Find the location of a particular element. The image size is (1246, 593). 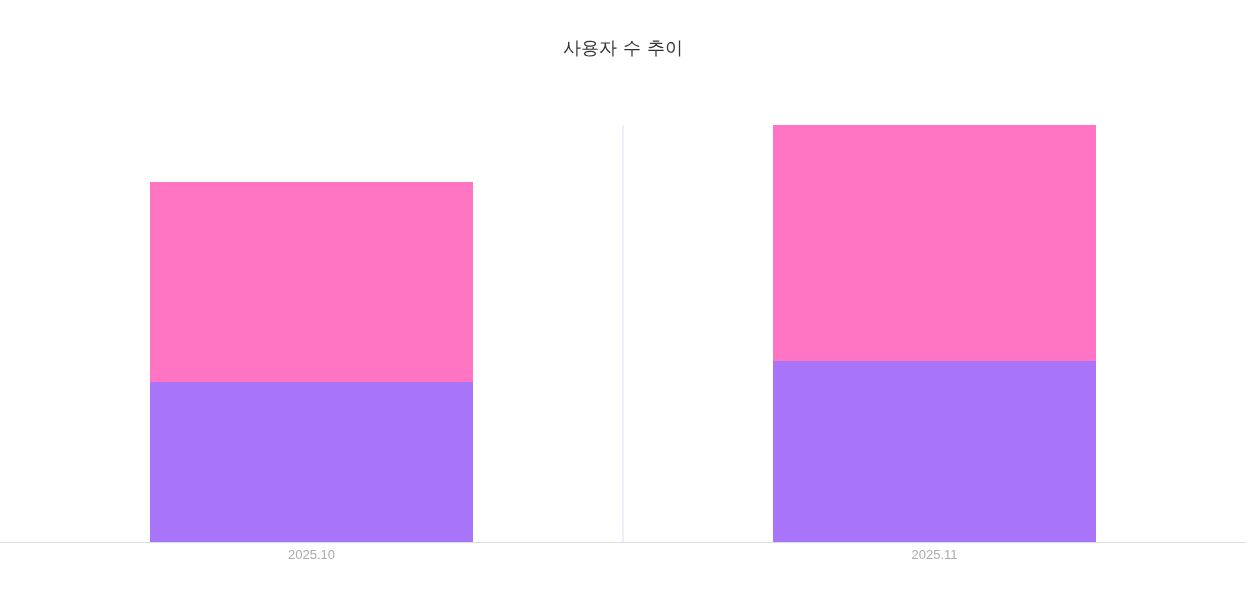

chart-title: 사용자 수 추이 is located at coordinates (623, 48).